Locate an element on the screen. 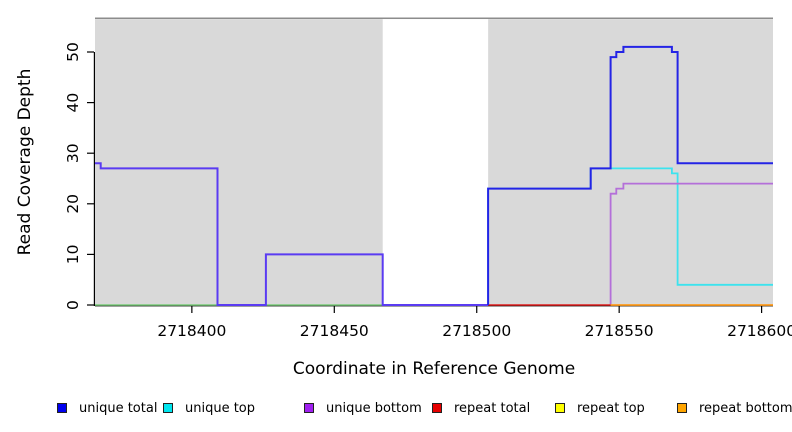 The height and width of the screenshot is (432, 792). series-unique-bottom-line is located at coordinates (691, 243).